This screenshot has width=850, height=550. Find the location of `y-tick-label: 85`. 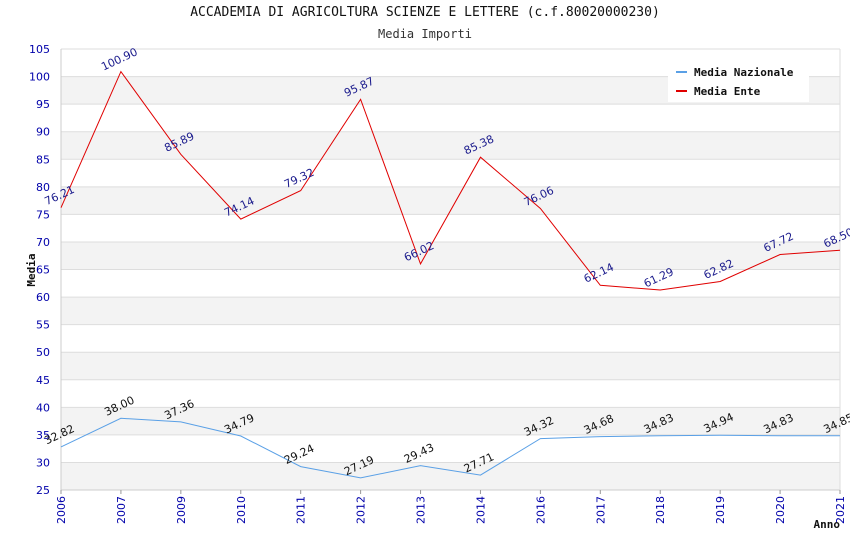

y-tick-label: 85 is located at coordinates (43, 159).